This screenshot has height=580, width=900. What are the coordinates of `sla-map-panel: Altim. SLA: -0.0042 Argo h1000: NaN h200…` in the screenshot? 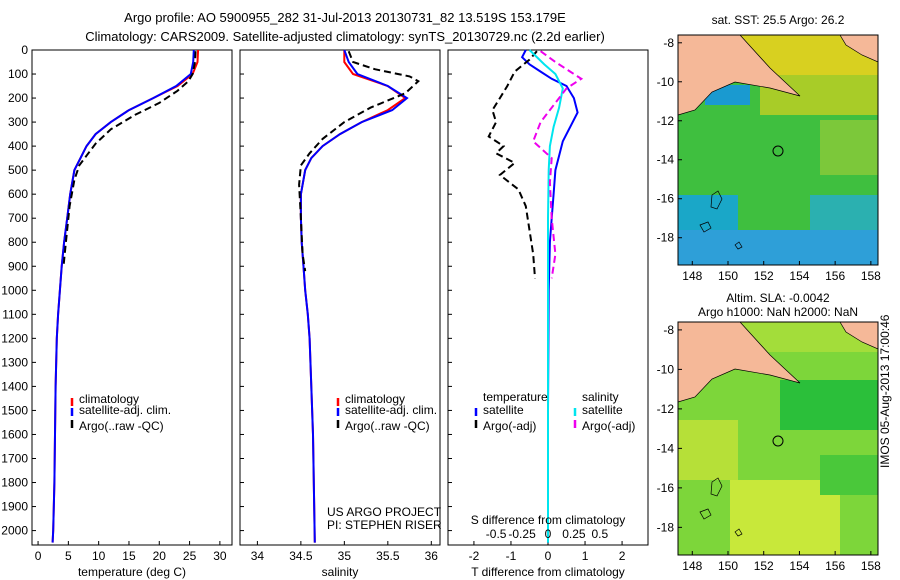 It's located at (769, 432).